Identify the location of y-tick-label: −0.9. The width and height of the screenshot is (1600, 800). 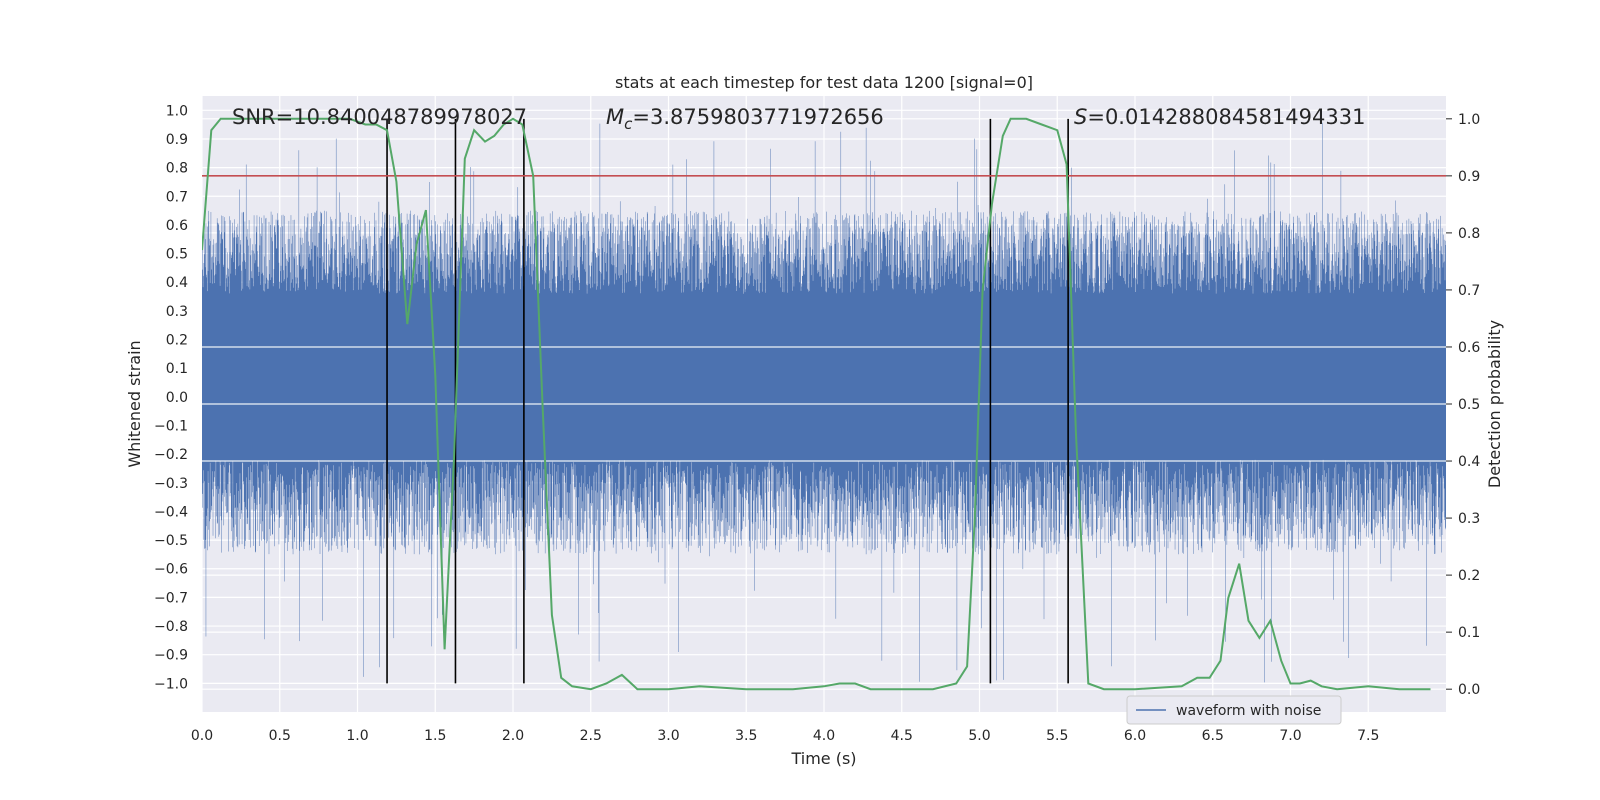
(171, 656).